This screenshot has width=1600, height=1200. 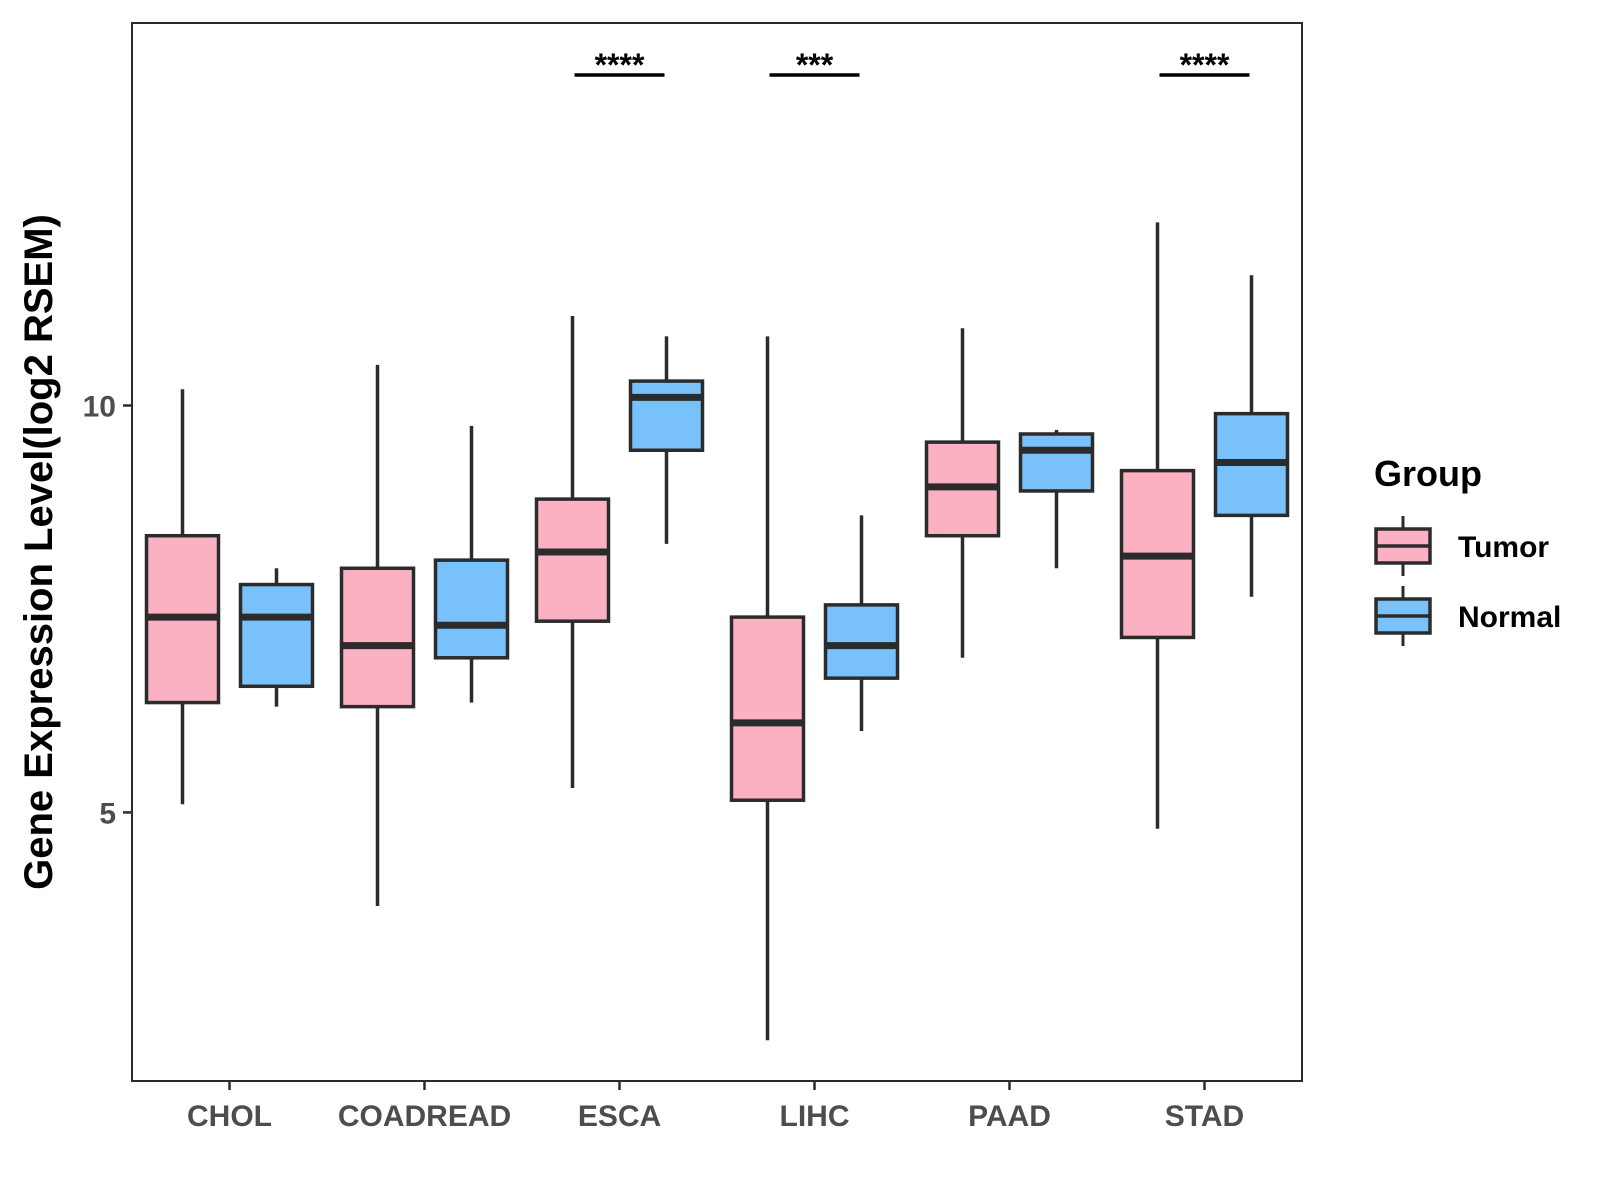 What do you see at coordinates (229, 1116) in the screenshot?
I see `x-tick-label: CHOL` at bounding box center [229, 1116].